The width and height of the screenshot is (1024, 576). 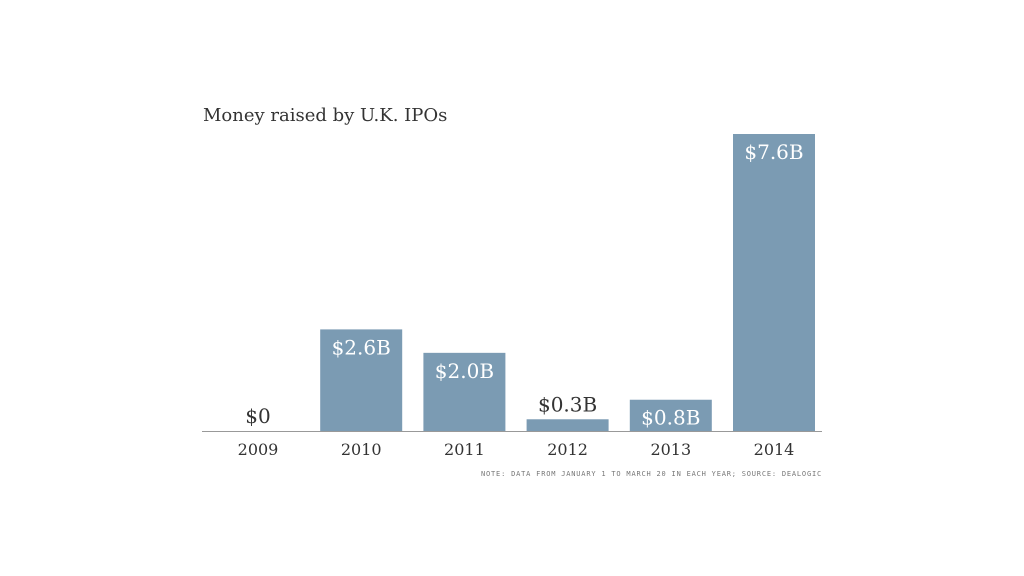 What do you see at coordinates (464, 449) in the screenshot?
I see `x-tick-label-2011: 2011` at bounding box center [464, 449].